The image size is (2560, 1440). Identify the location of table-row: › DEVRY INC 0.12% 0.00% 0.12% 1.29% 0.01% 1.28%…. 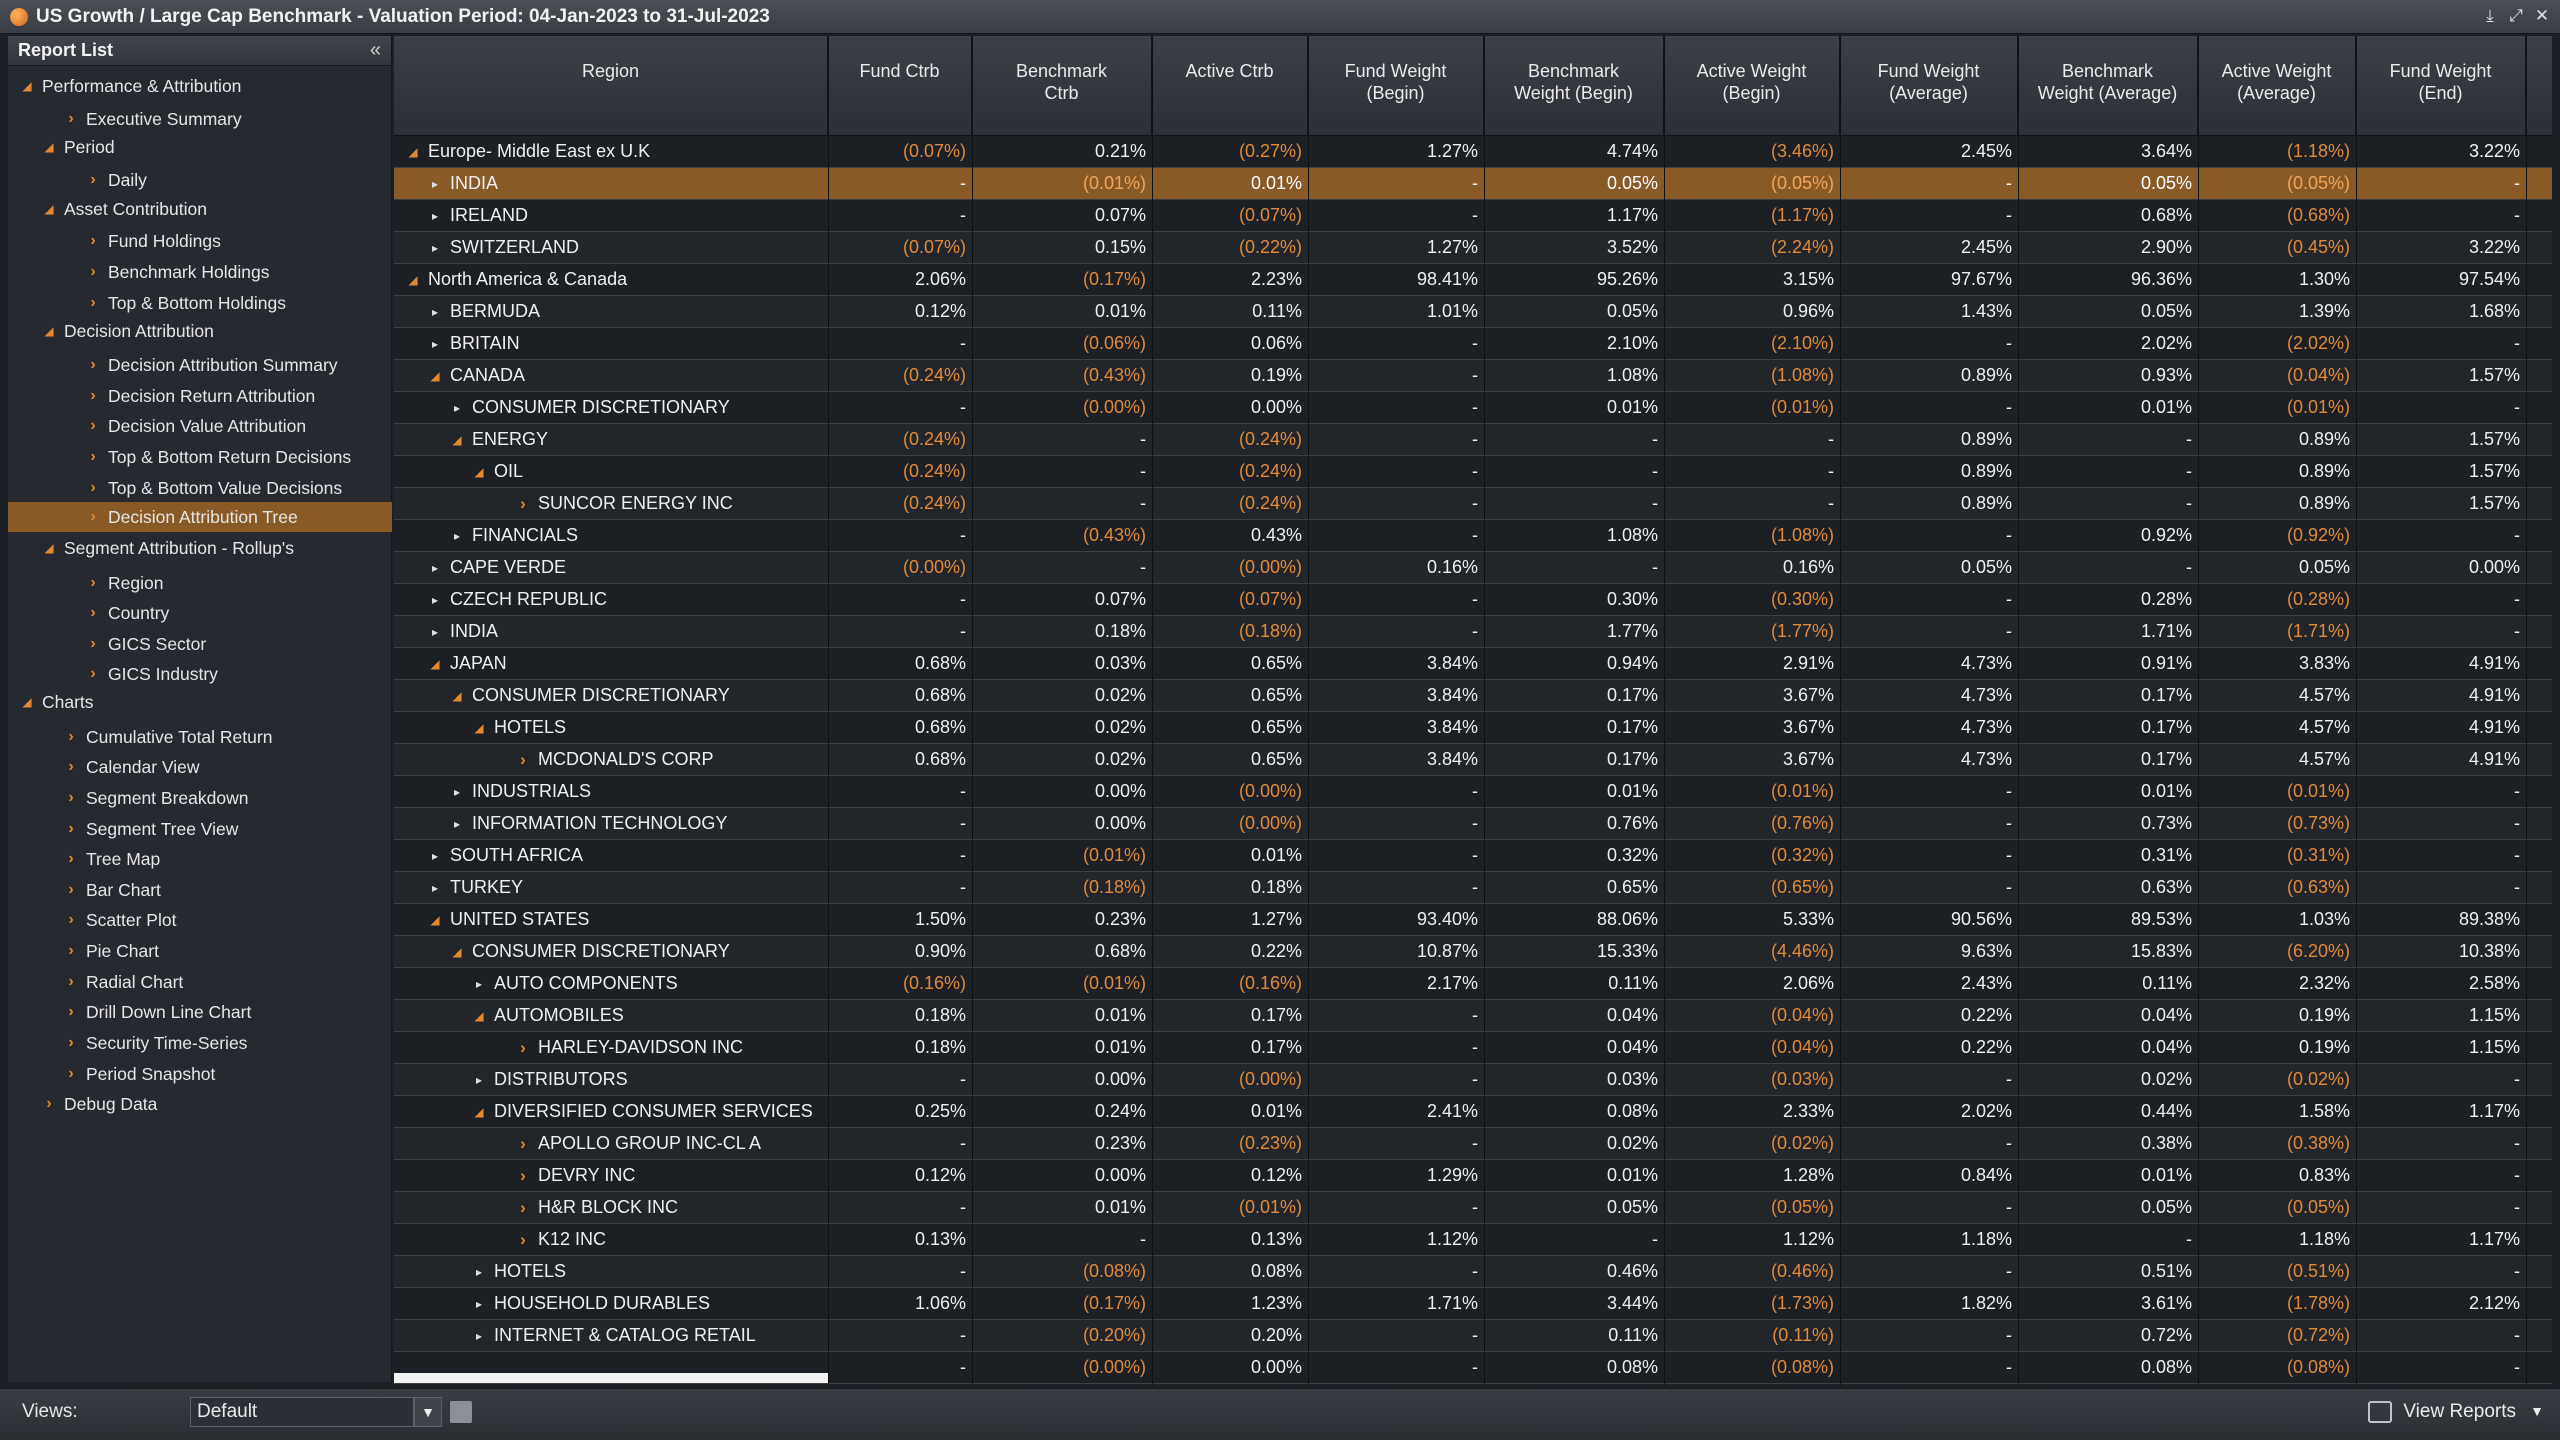
(1473, 1176).